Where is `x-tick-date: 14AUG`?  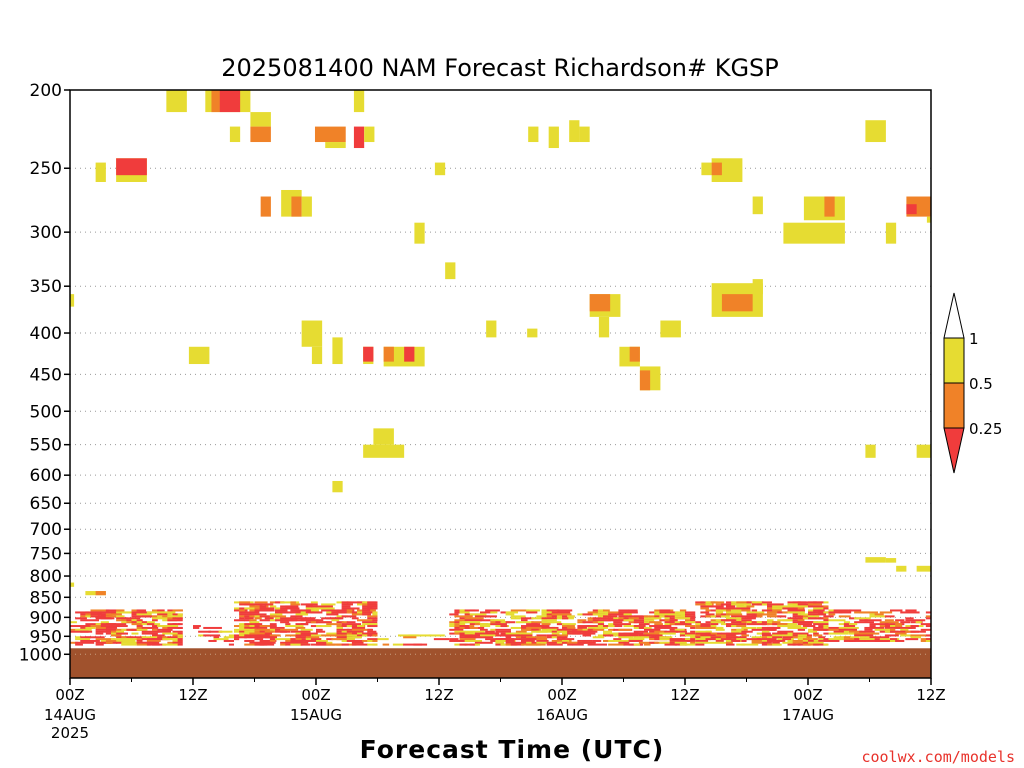 x-tick-date: 14AUG is located at coordinates (70, 715).